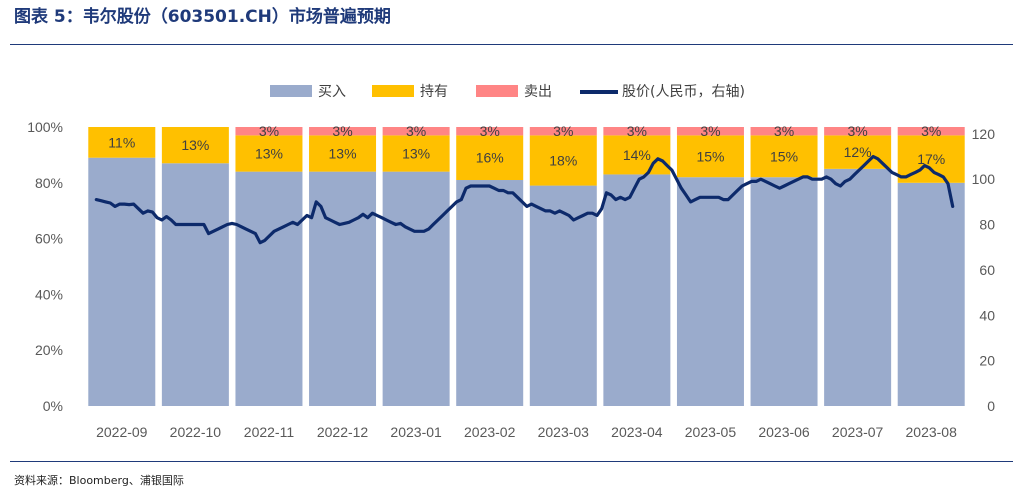 This screenshot has height=490, width=1017. Describe the element at coordinates (683, 92) in the screenshot. I see `legend-label: 股价(人民币，右轴)` at that location.